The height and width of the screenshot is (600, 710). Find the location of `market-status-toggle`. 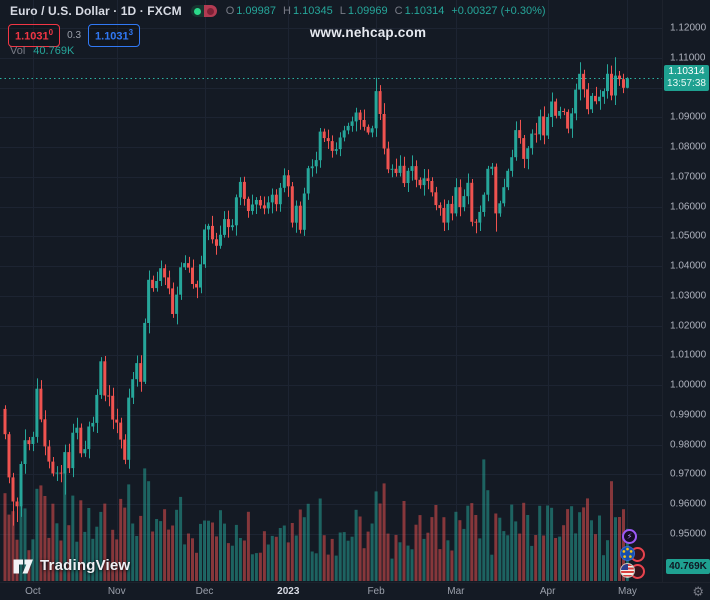

market-status-toggle is located at coordinates (203, 11).